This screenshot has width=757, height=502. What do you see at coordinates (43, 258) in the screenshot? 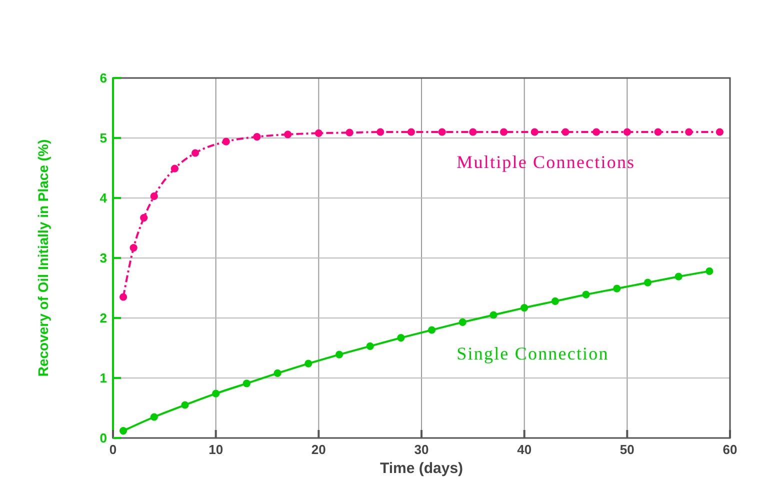
I see `y-axis-title: Recovery of Oil Initially in Place (%)` at bounding box center [43, 258].